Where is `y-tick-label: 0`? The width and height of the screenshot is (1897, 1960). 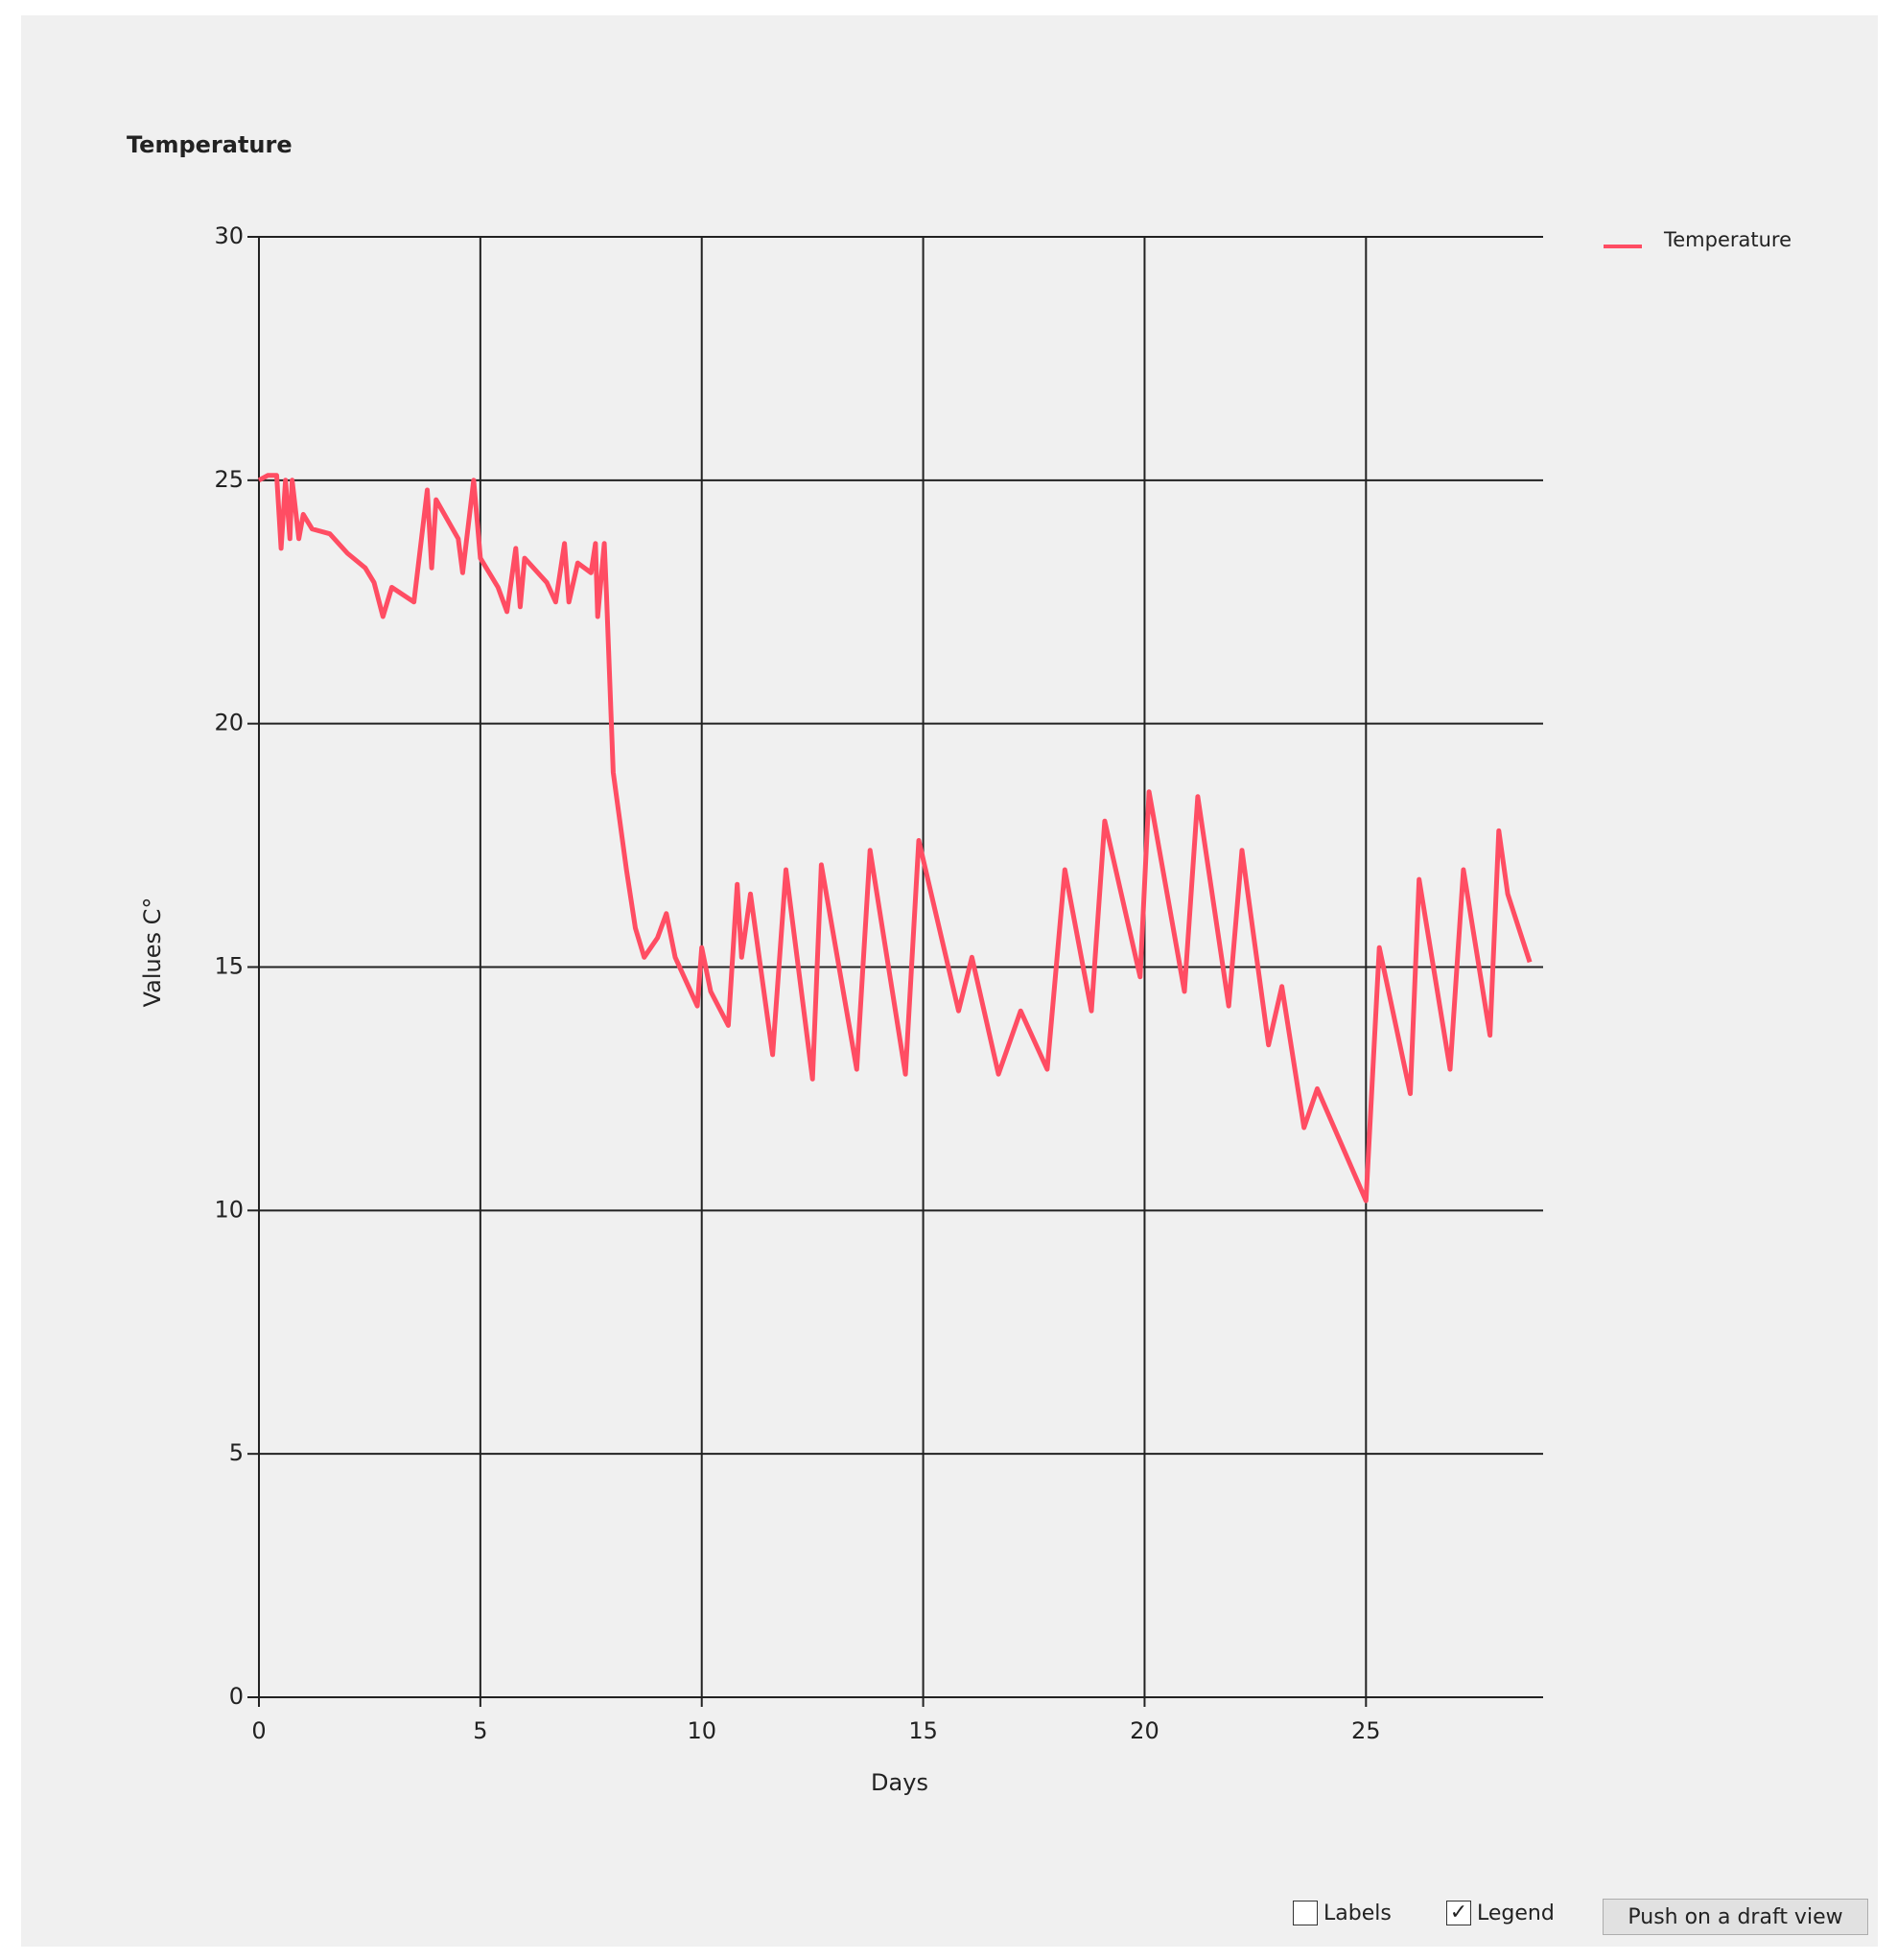
y-tick-label: 0 is located at coordinates (236, 1696).